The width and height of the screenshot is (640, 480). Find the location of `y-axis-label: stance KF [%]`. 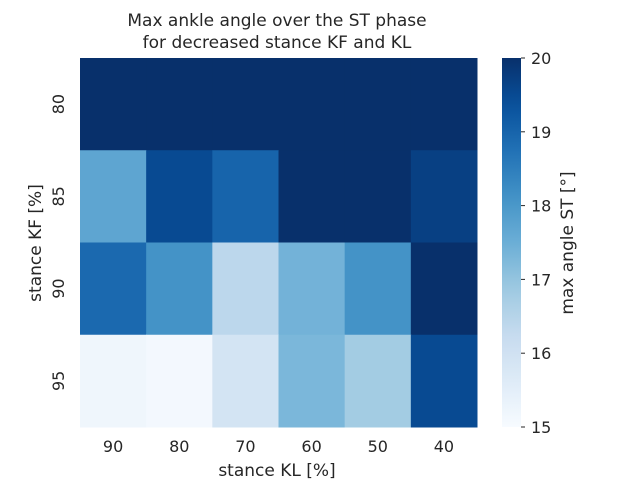

y-axis-label: stance KF [%] is located at coordinates (36, 243).